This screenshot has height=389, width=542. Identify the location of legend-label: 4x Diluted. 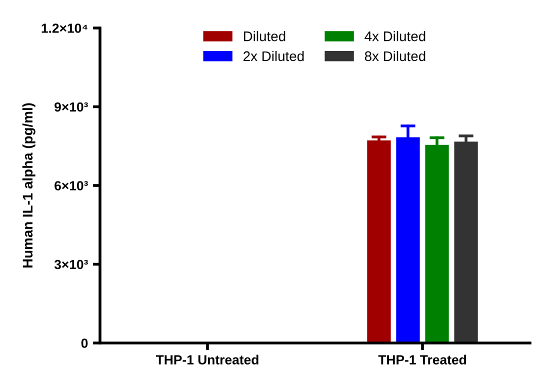
(395, 36).